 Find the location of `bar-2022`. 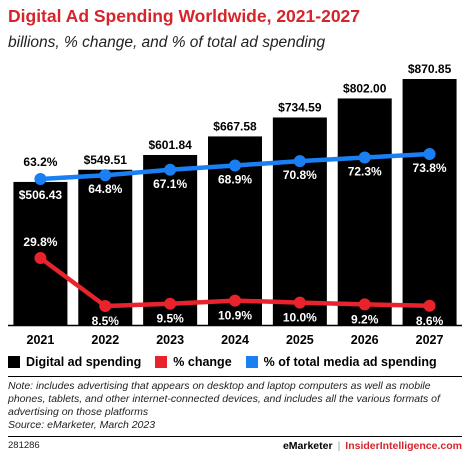

bar-2022 is located at coordinates (105, 247).